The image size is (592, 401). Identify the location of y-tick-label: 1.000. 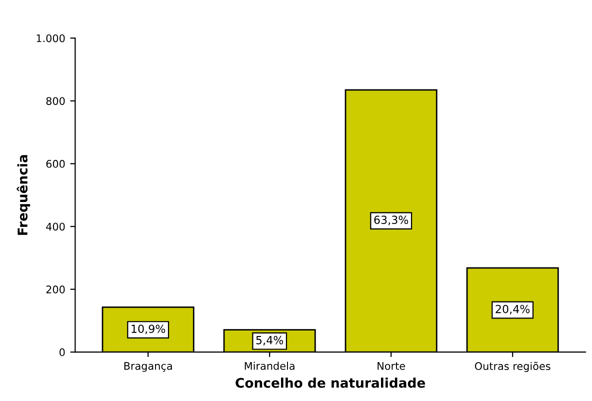
(50, 38).